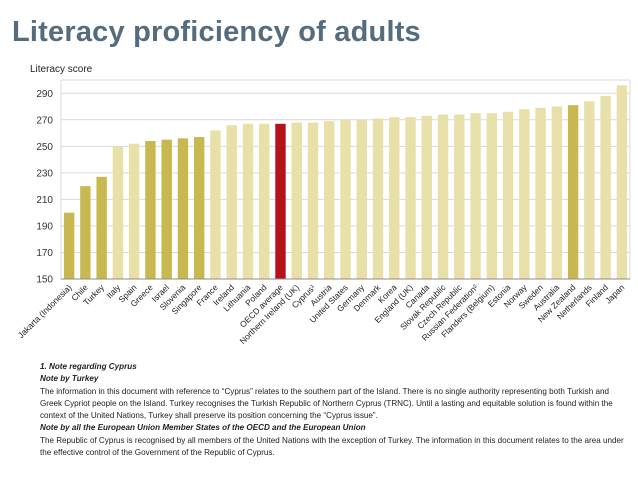  What do you see at coordinates (44, 147) in the screenshot?
I see `y-tick-label: 250` at bounding box center [44, 147].